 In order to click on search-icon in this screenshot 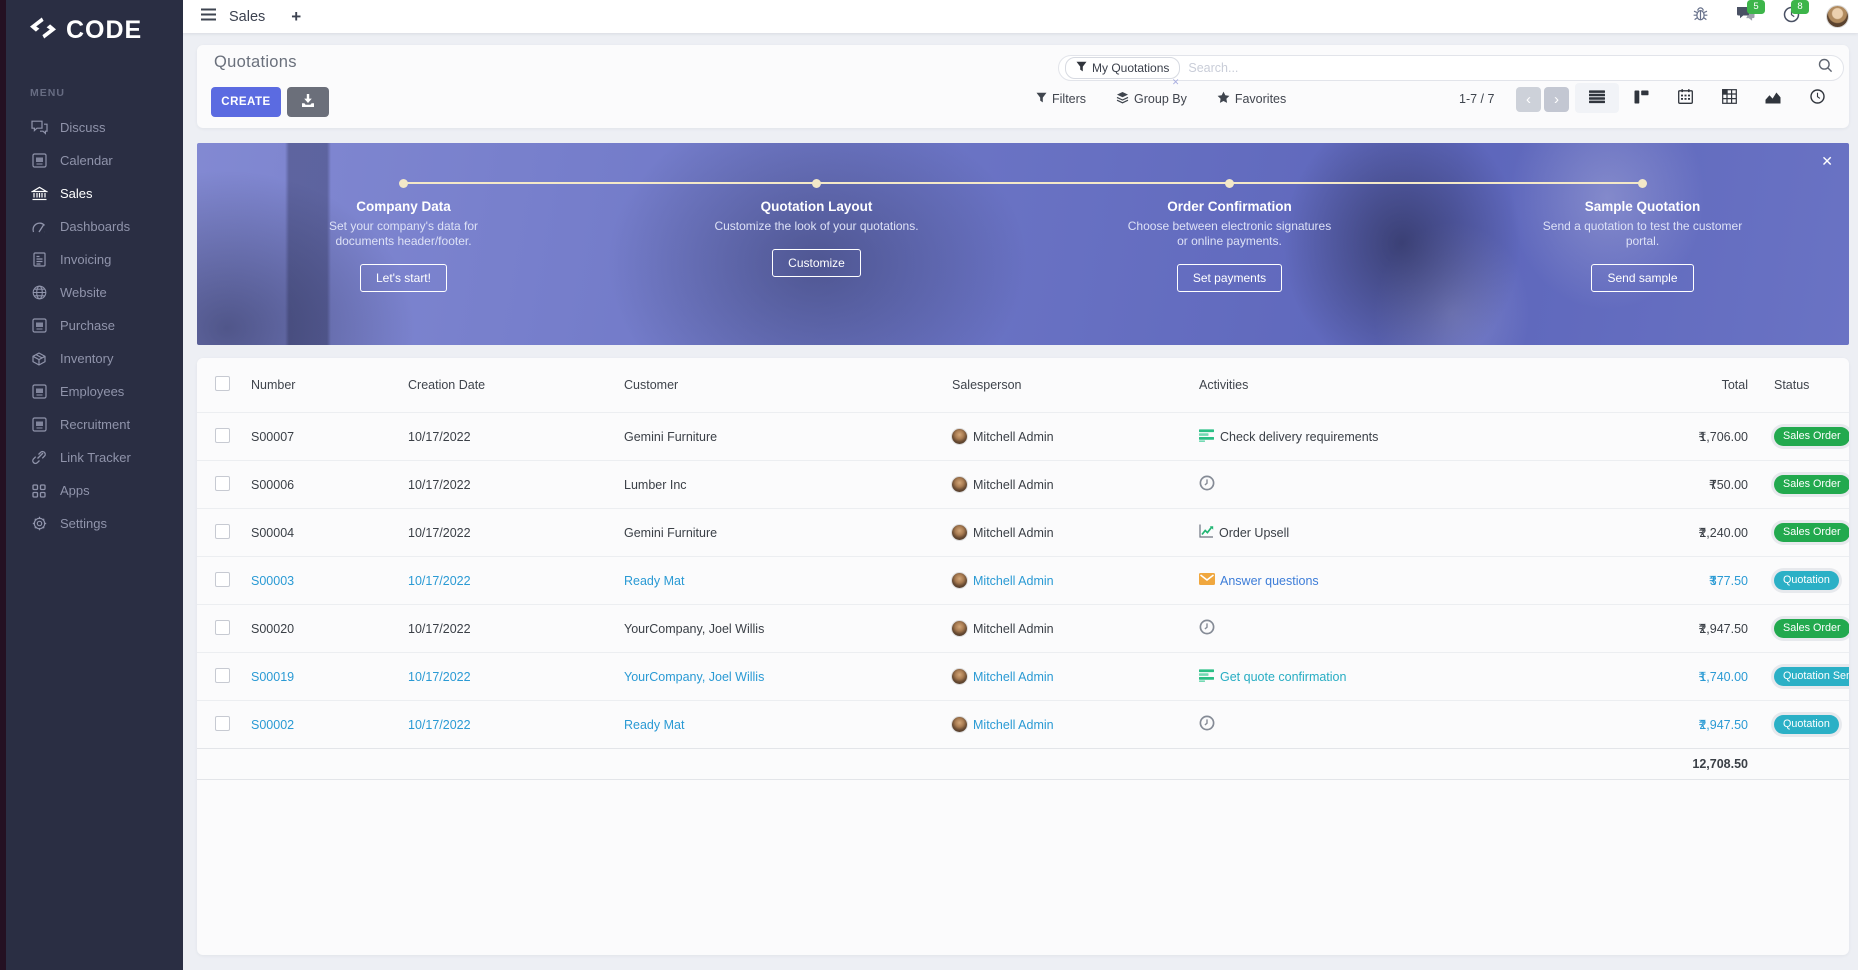, I will do `click(1825, 68)`.